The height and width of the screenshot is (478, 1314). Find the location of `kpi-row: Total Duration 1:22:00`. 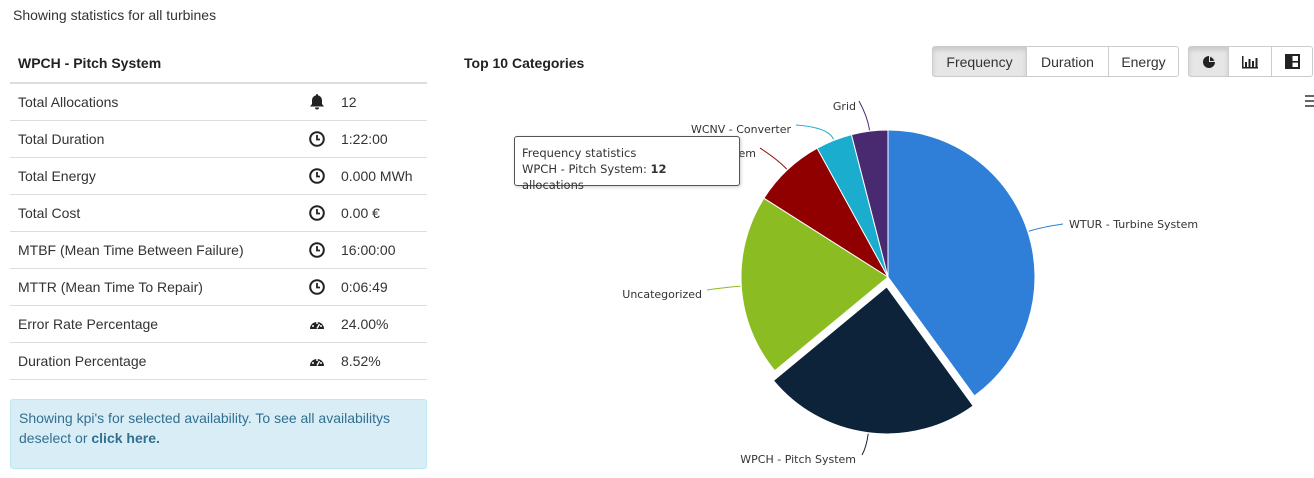

kpi-row: Total Duration 1:22:00 is located at coordinates (218, 139).